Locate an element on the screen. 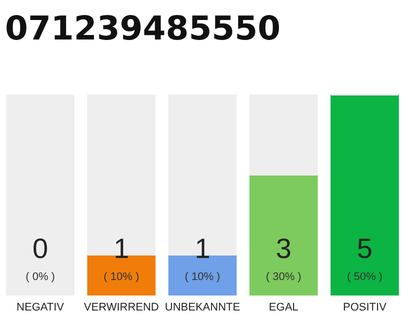  x-tick-label: NEGATIV is located at coordinates (40, 308).